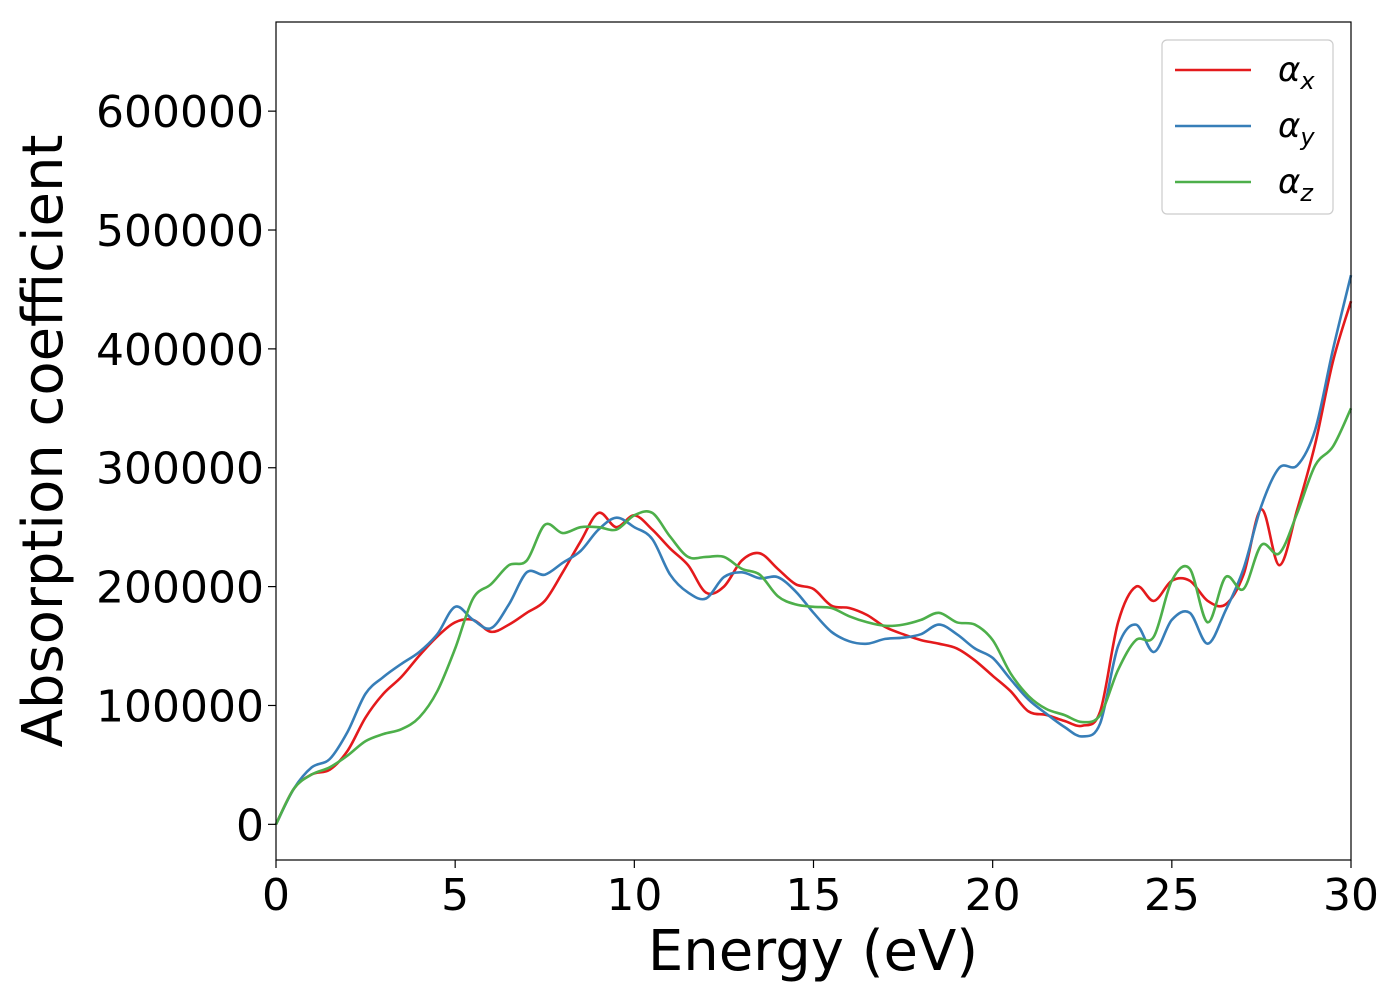 Image resolution: width=1400 pixels, height=1000 pixels. Describe the element at coordinates (1351, 895) in the screenshot. I see `x-tick-label: 30` at that location.